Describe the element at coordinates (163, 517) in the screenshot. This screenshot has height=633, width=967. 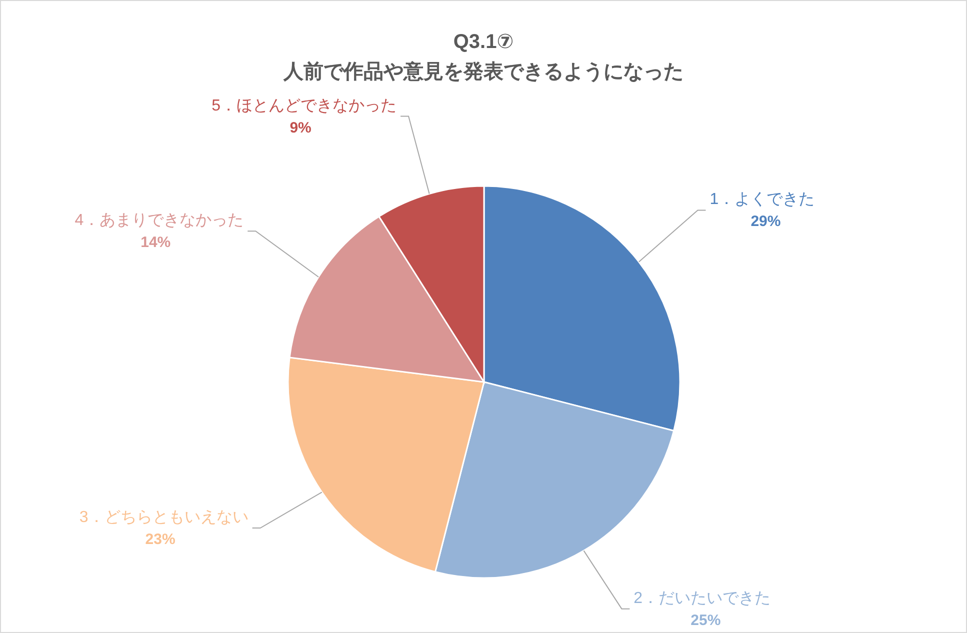
I see `slice-label: 3．どちらともいえない` at that location.